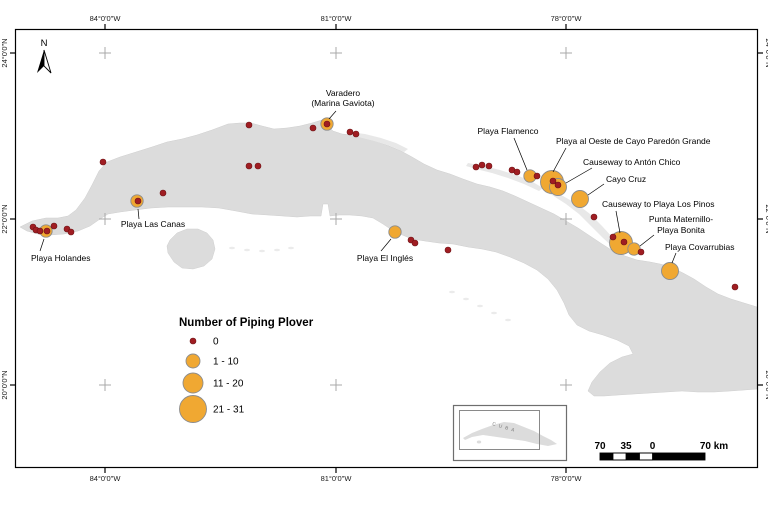 The image size is (768, 512). Describe the element at coordinates (44, 43) in the screenshot. I see `north-arrow-label: N` at that location.